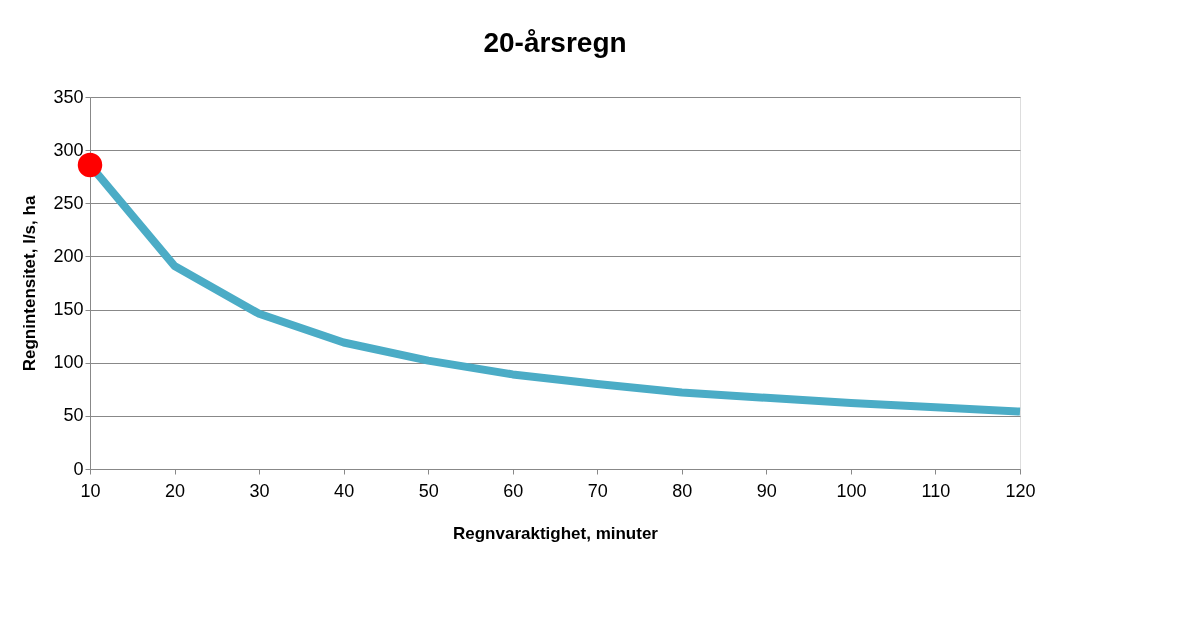 The height and width of the screenshot is (627, 1188). What do you see at coordinates (556, 533) in the screenshot?
I see `x-axis-title: Regnvaraktighet, minuter` at bounding box center [556, 533].